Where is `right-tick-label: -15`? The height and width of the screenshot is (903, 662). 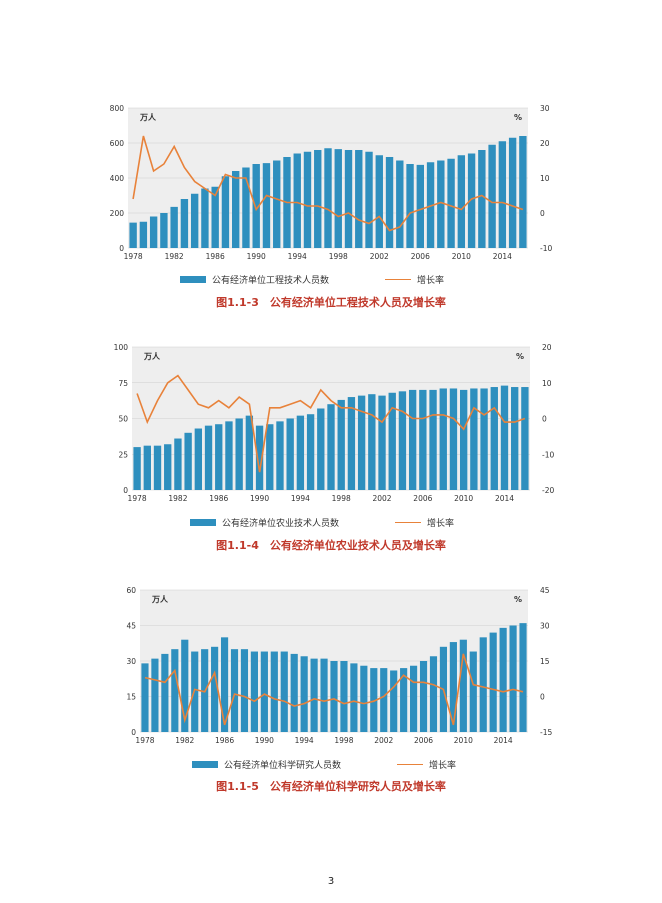 right-tick-label: -15 is located at coordinates (546, 732).